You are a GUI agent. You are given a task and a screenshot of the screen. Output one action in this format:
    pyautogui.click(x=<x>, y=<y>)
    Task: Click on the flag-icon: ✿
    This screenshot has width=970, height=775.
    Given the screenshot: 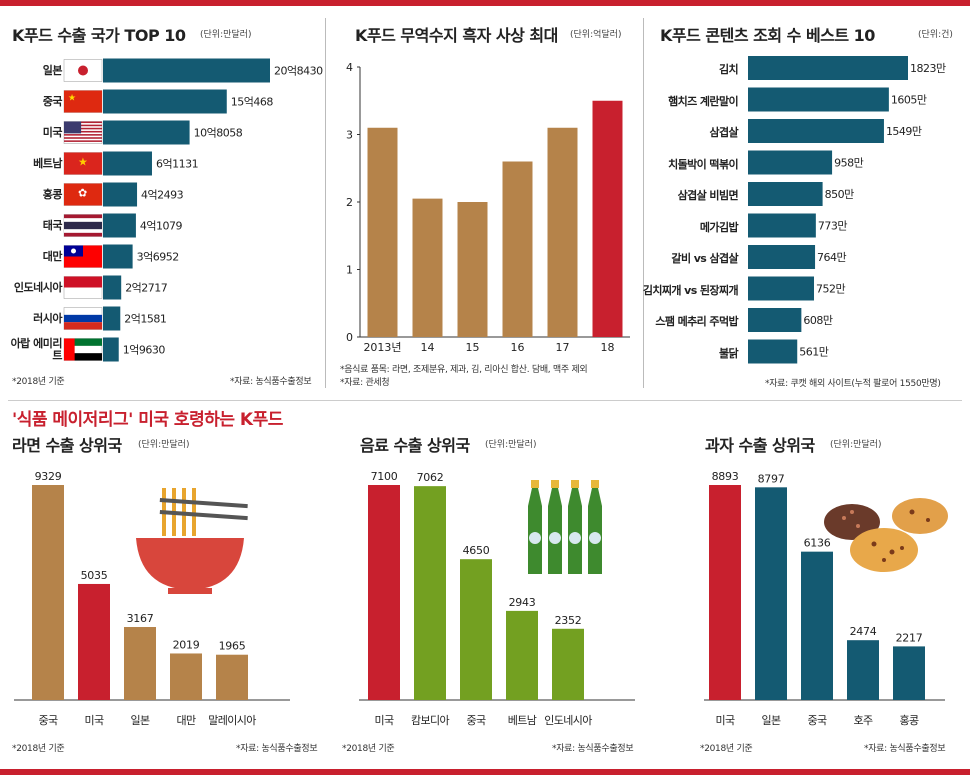 What is the action you would take?
    pyautogui.click(x=83, y=194)
    